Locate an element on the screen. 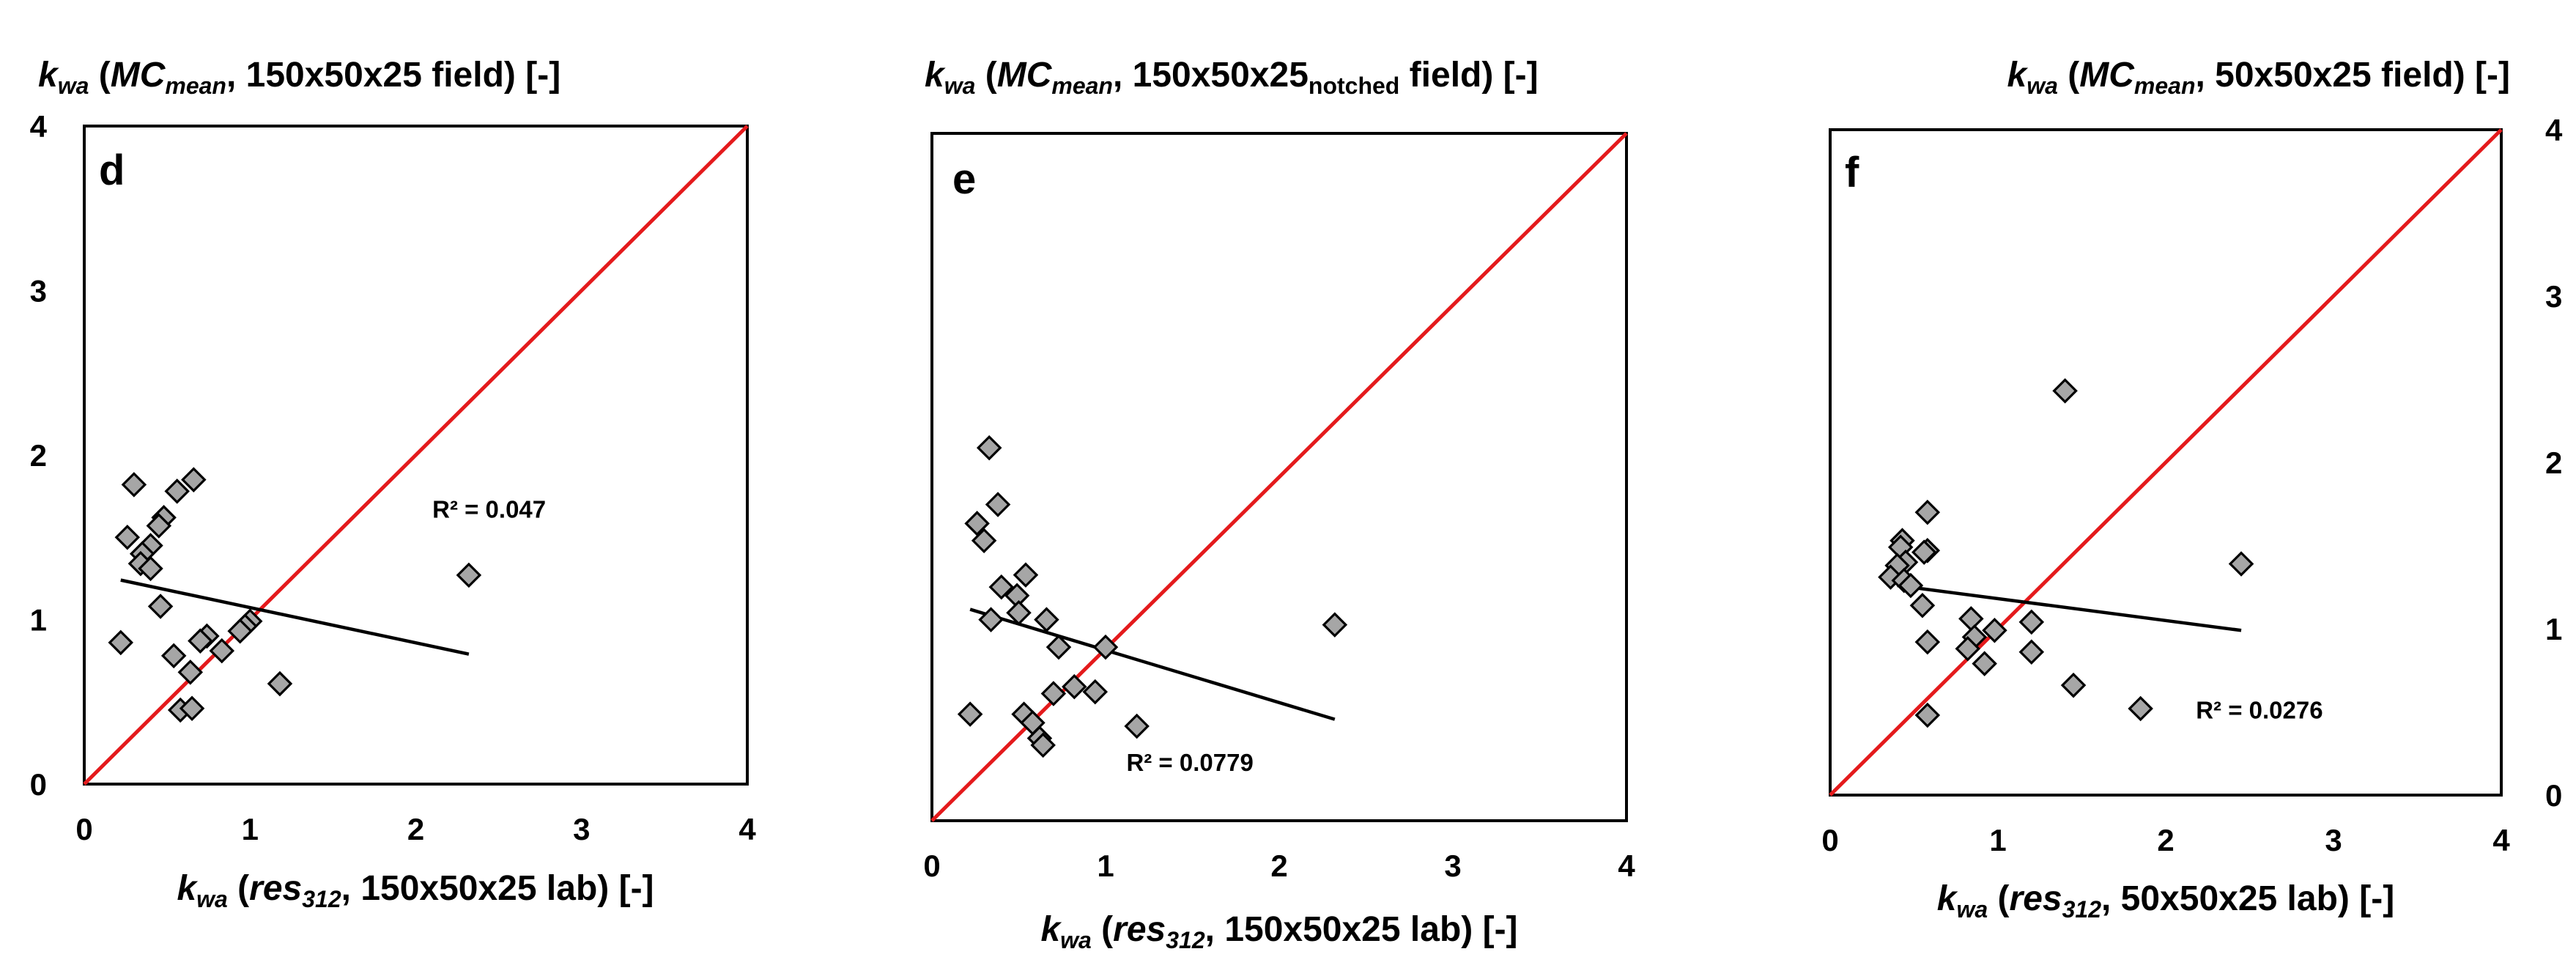 The height and width of the screenshot is (979, 2576). r-squared-label: R² = 0.0779 is located at coordinates (1189, 762).